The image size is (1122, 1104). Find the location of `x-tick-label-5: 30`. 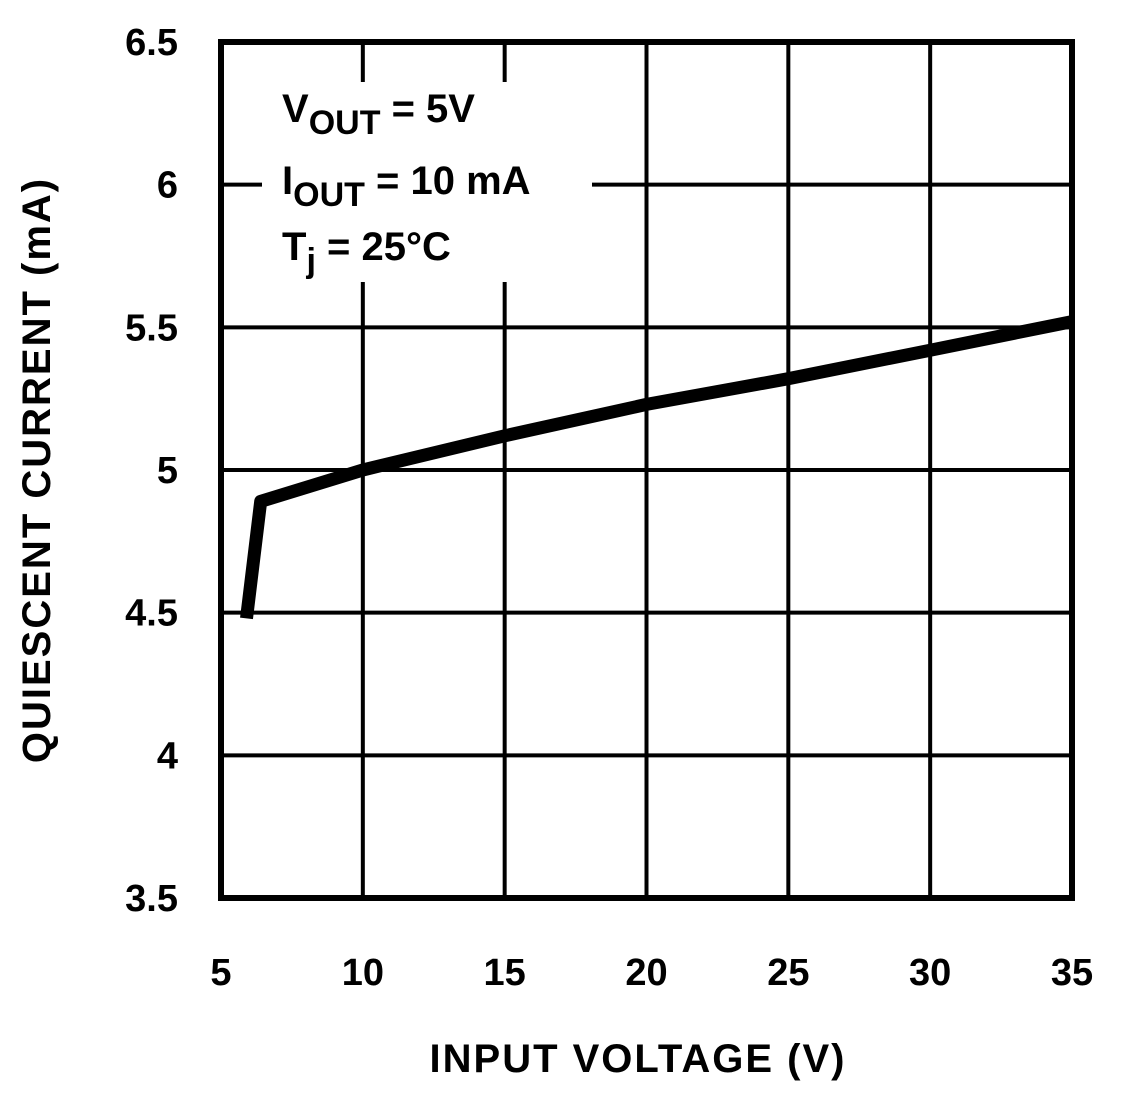

x-tick-label-5: 30 is located at coordinates (930, 973).